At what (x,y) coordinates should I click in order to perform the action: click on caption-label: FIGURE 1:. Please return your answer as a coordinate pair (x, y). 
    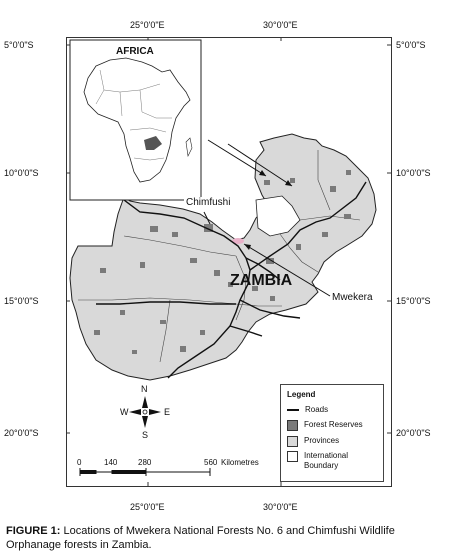
    Looking at the image, I should click on (33, 531).